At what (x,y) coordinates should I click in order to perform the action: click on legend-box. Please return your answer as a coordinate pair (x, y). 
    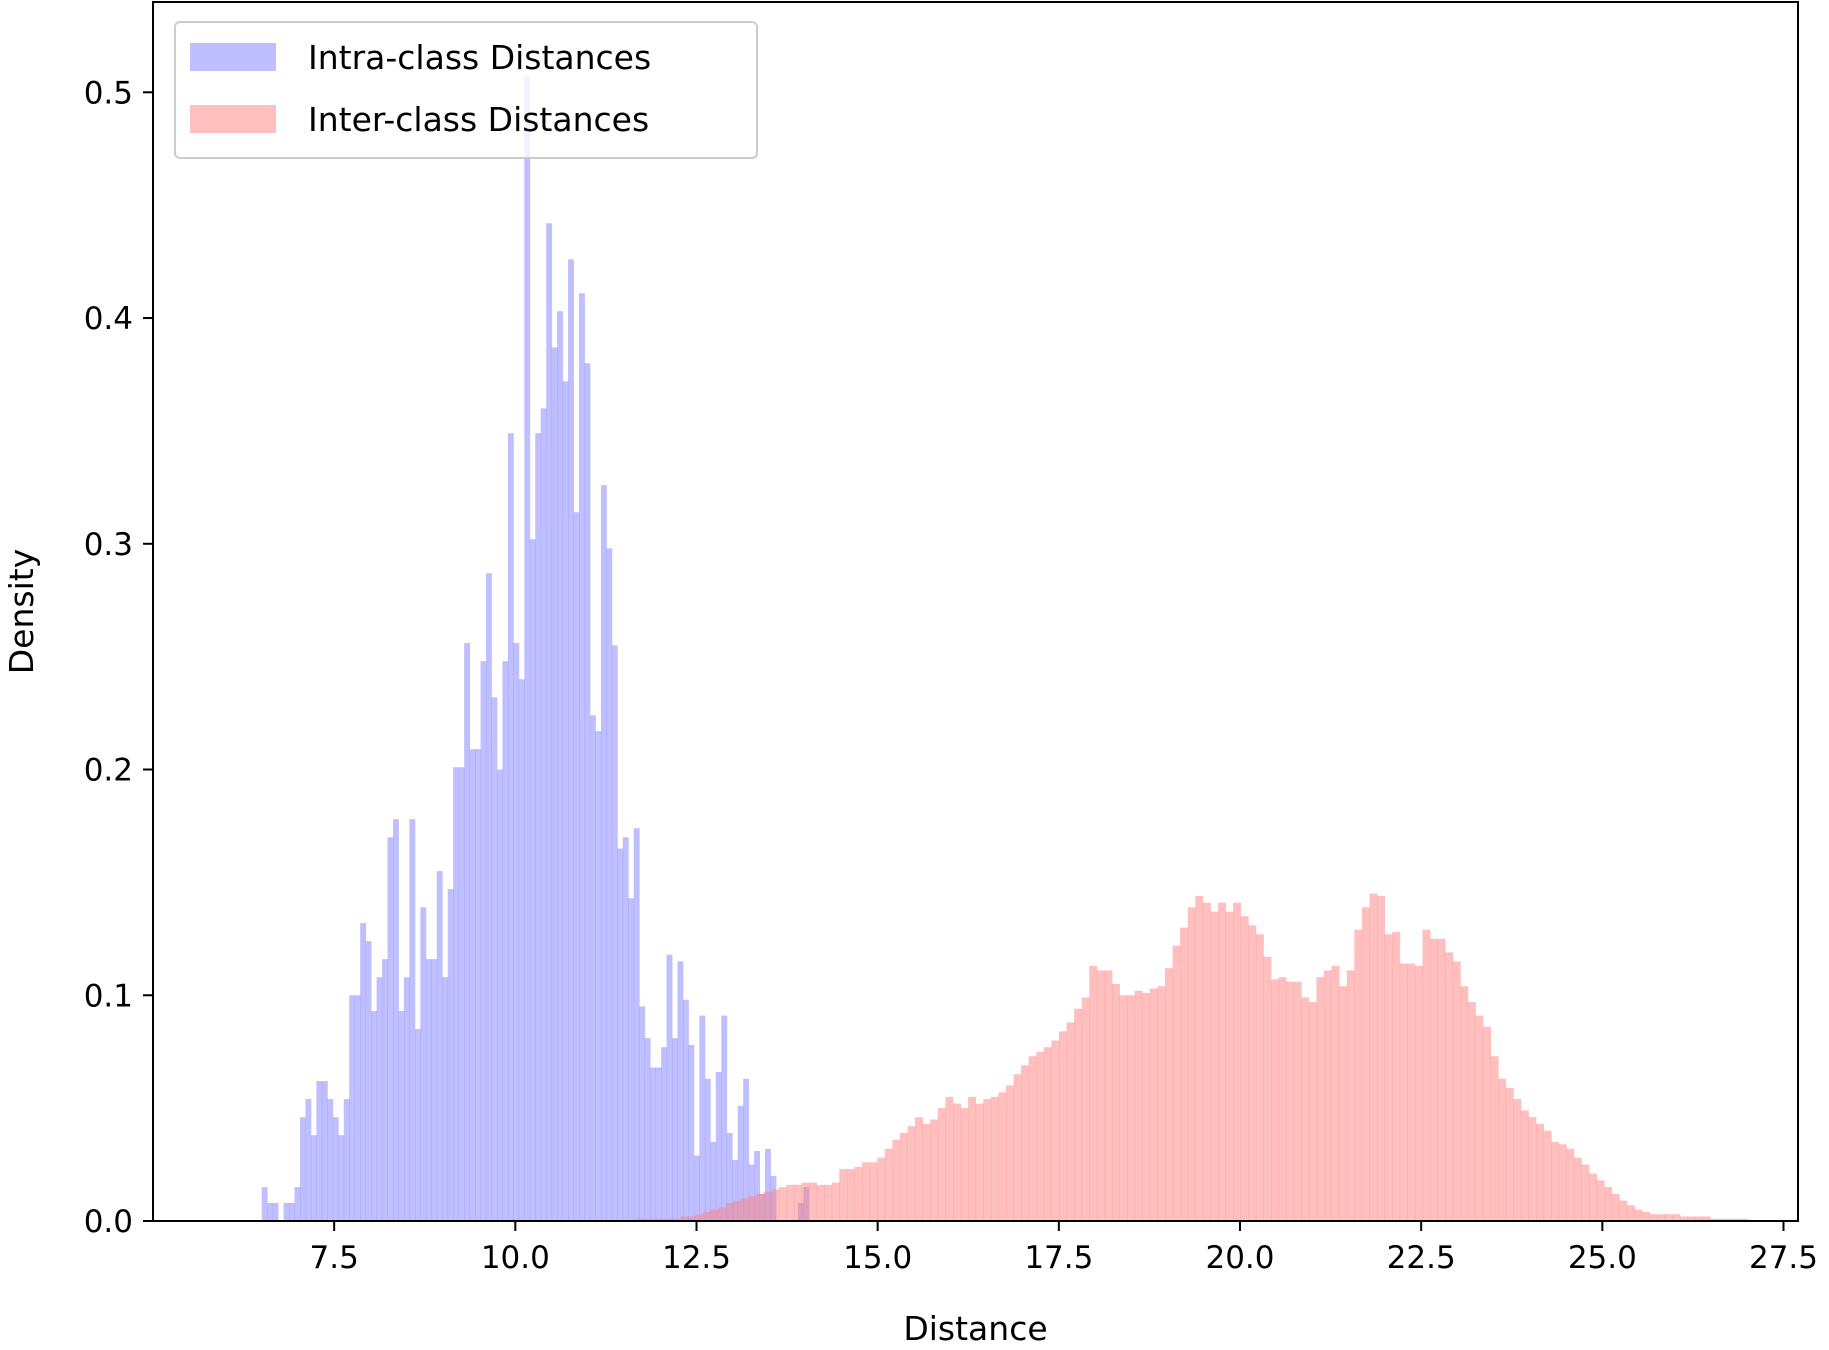
    Looking at the image, I should click on (466, 90).